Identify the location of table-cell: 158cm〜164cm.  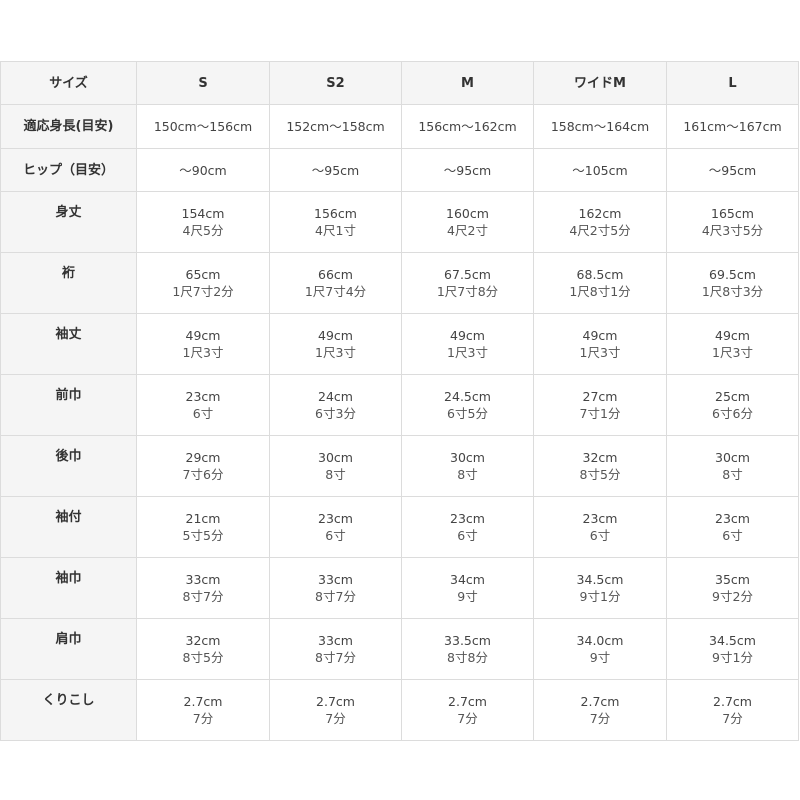
(600, 126).